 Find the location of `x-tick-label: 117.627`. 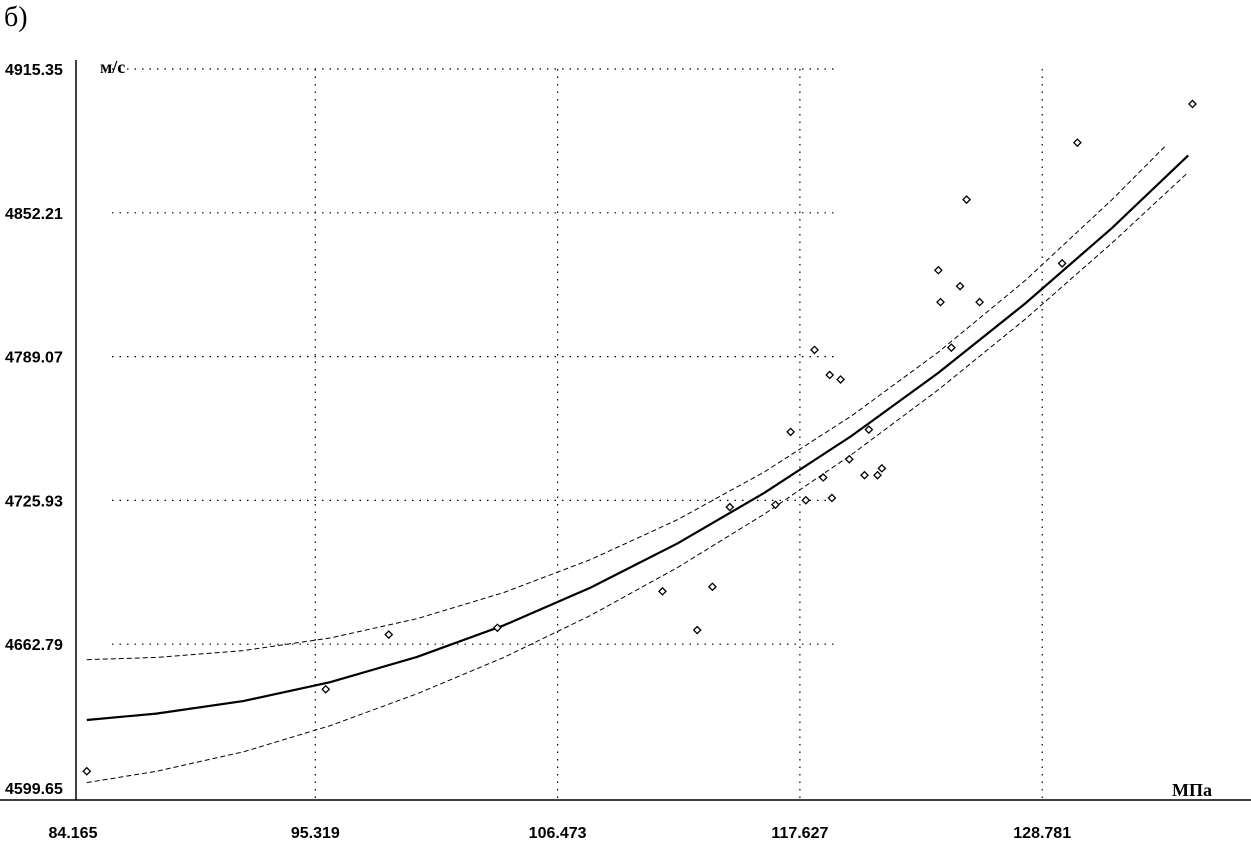

x-tick-label: 117.627 is located at coordinates (799, 833).